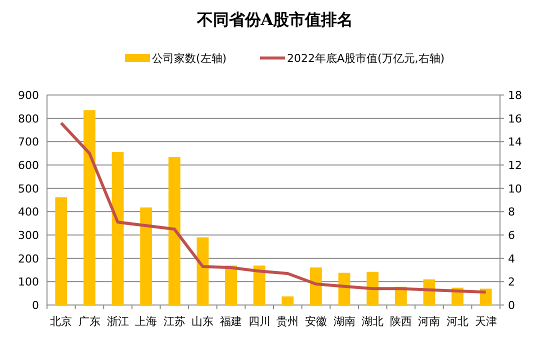 The height and width of the screenshot is (343, 550). I want to click on y-tick-label: 300, so click(28, 235).